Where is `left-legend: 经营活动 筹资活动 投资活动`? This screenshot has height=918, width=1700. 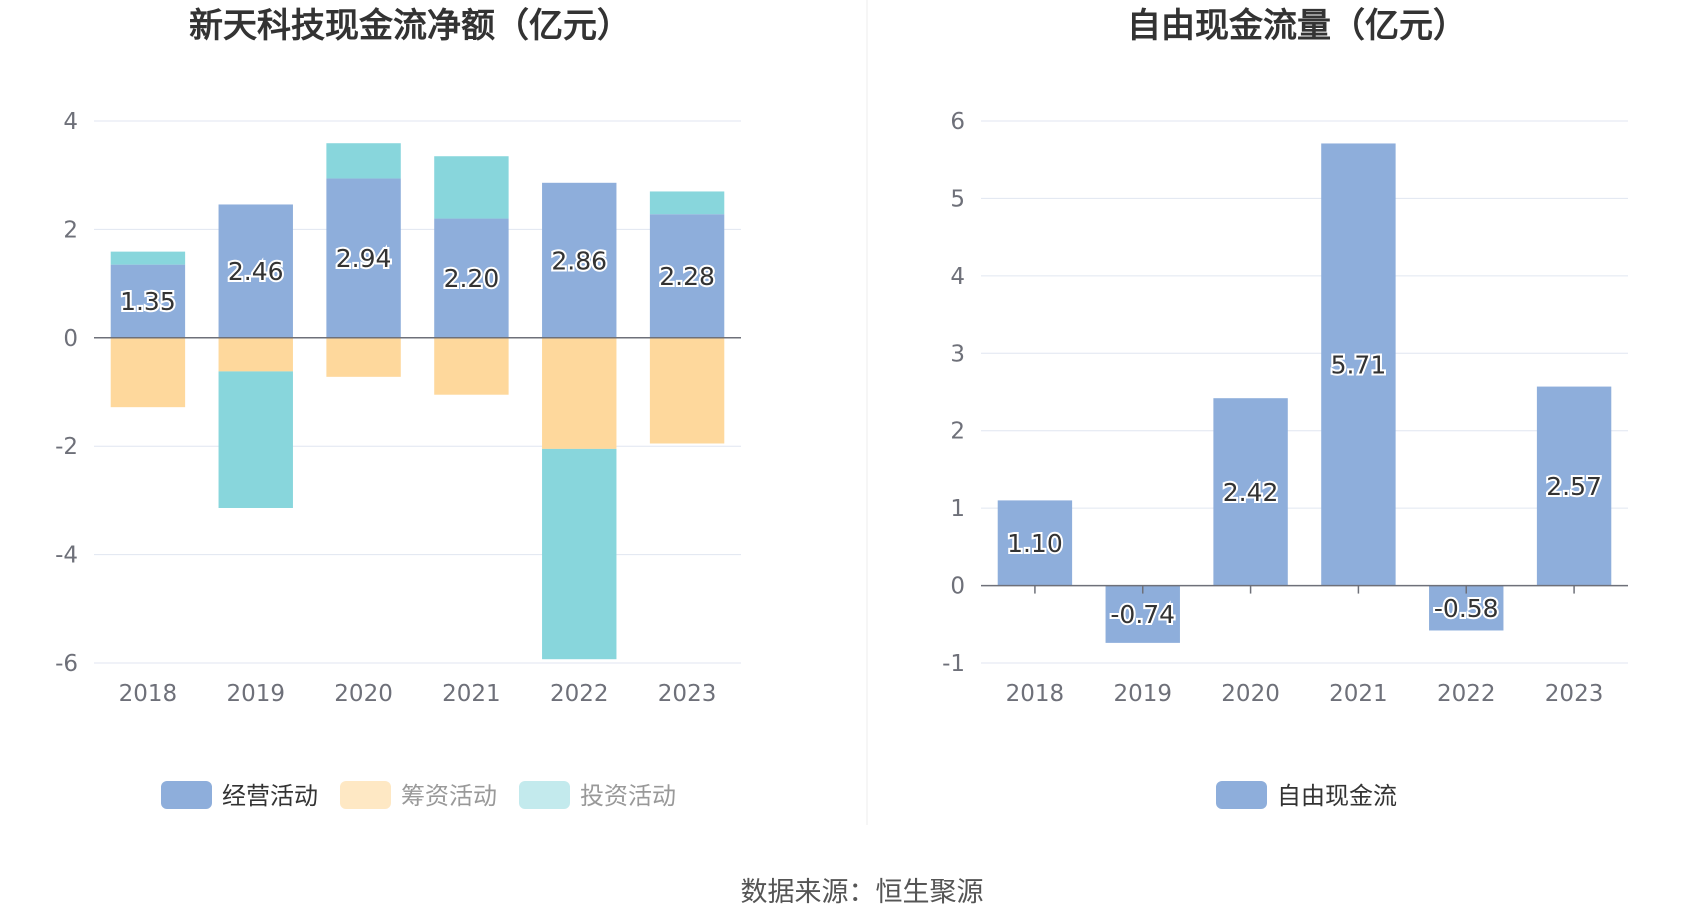
left-legend: 经营活动 筹资活动 投资活动 is located at coordinates (418, 795).